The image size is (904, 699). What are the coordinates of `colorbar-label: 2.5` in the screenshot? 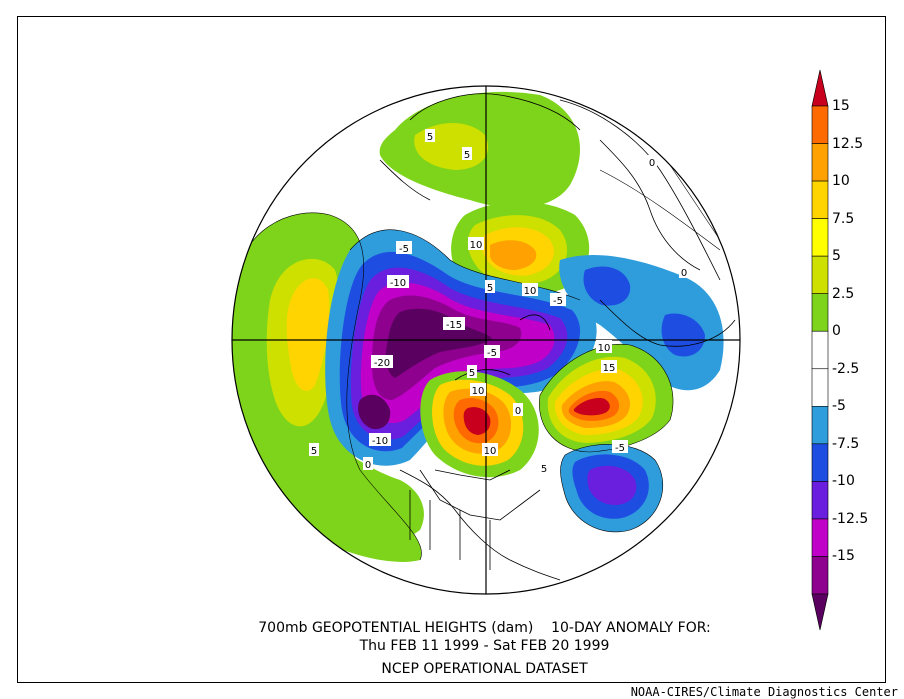 It's located at (843, 293).